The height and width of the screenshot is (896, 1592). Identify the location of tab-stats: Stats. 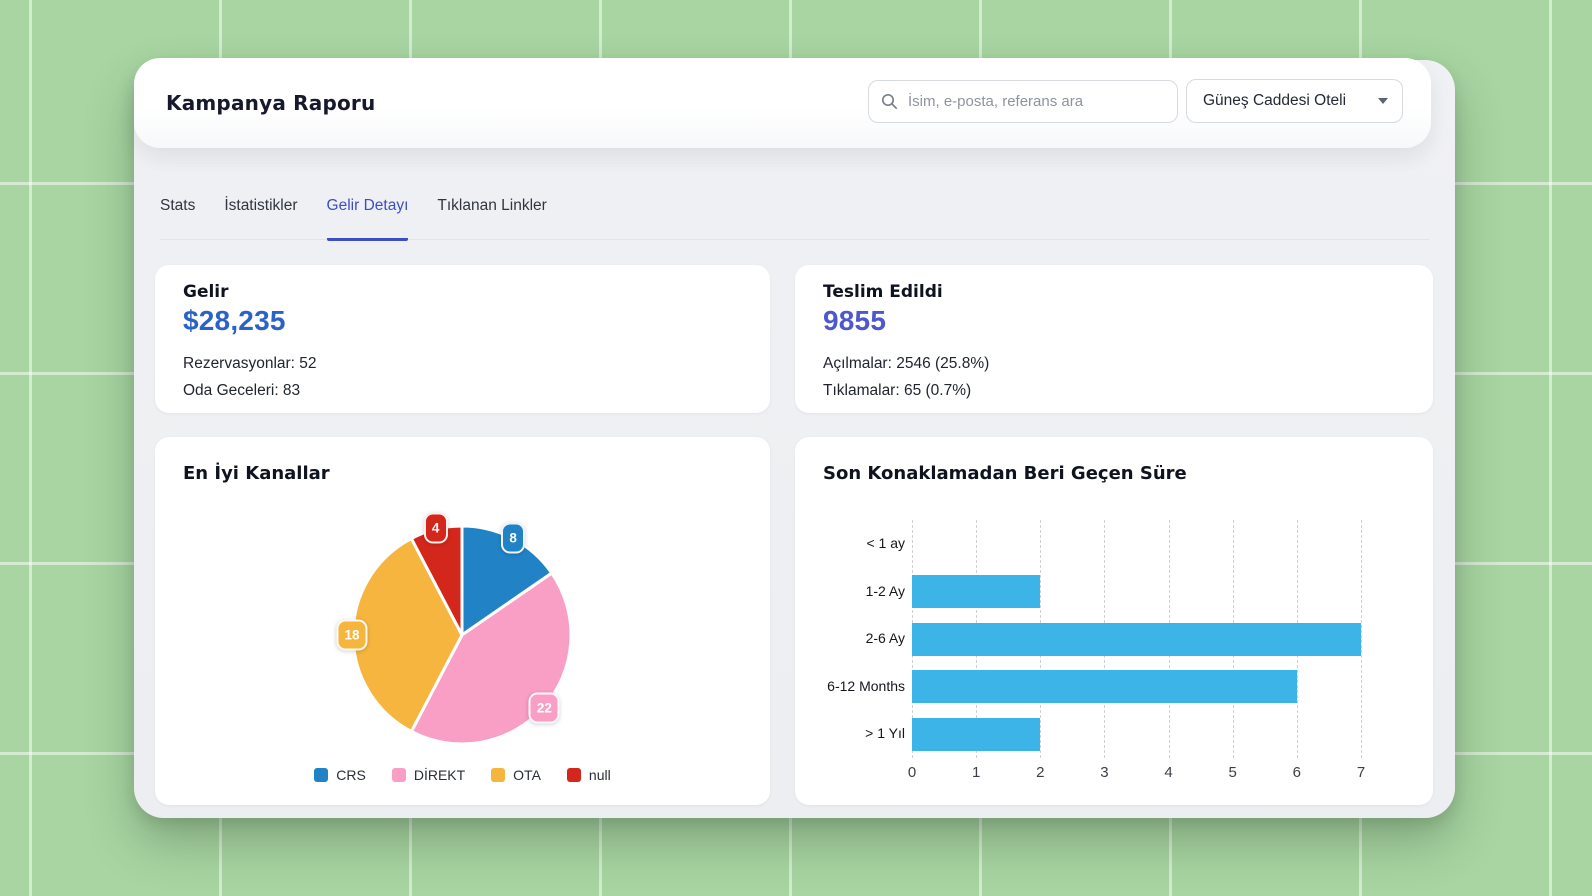
(178, 205).